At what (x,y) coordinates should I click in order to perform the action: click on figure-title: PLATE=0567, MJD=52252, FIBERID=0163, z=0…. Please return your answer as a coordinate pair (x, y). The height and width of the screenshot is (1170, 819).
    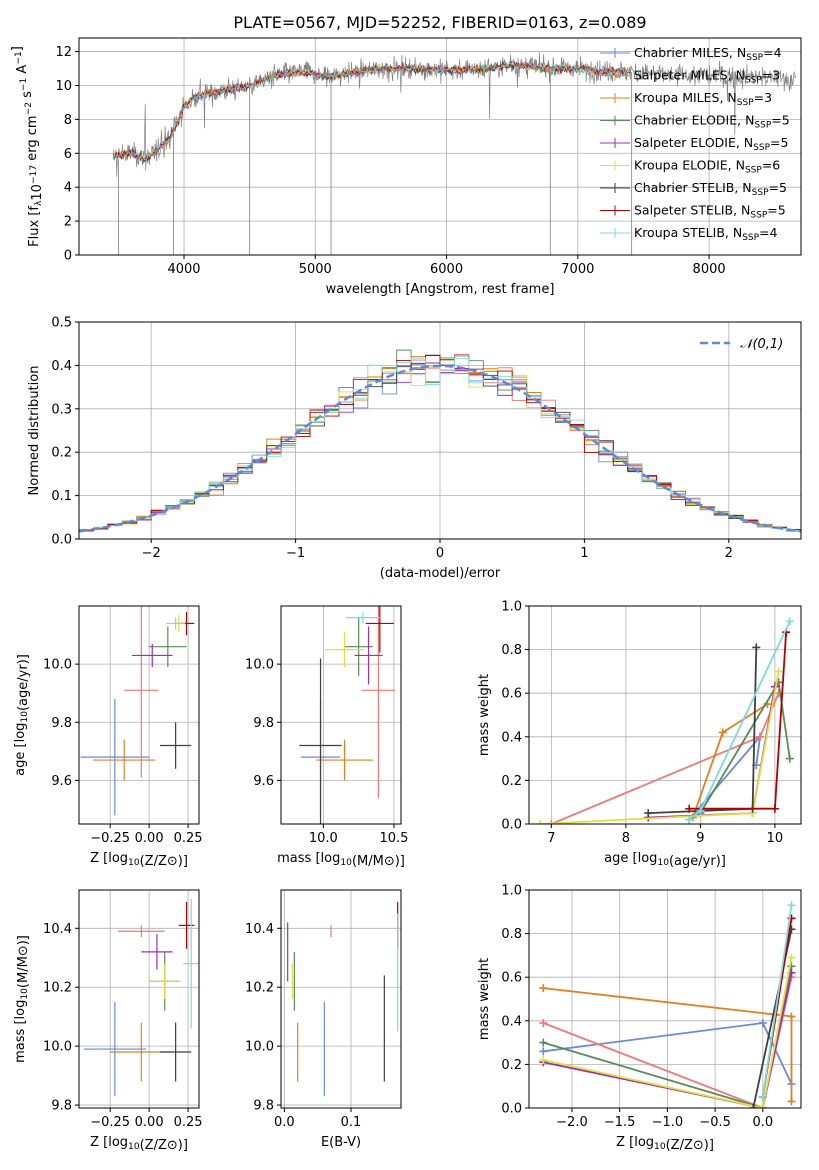
    Looking at the image, I should click on (439, 22).